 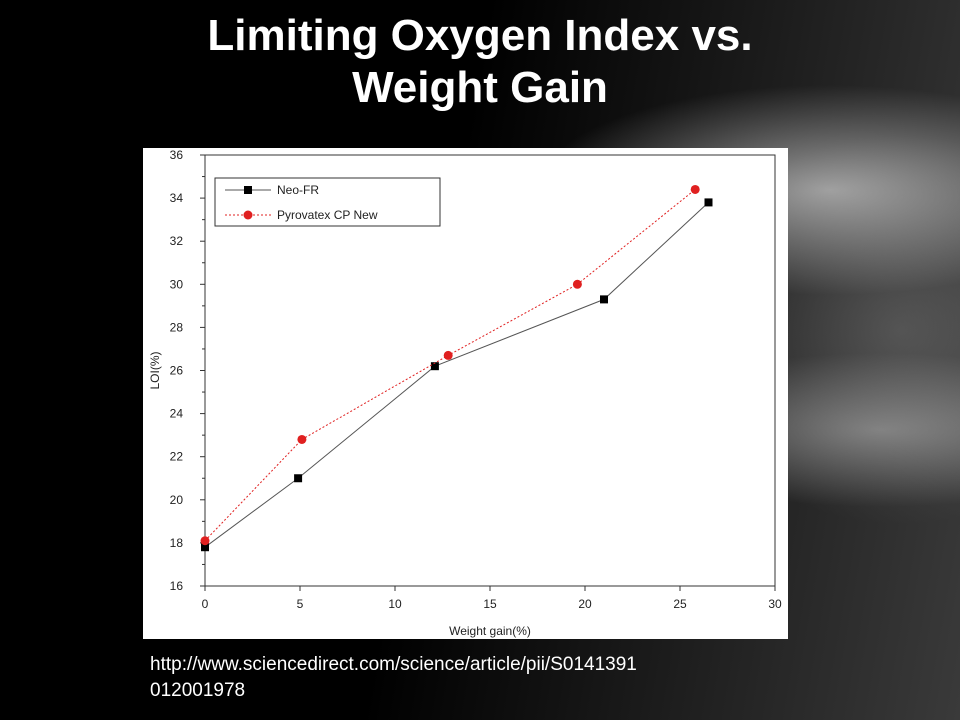 I want to click on y-tick-label: 28, so click(x=177, y=327).